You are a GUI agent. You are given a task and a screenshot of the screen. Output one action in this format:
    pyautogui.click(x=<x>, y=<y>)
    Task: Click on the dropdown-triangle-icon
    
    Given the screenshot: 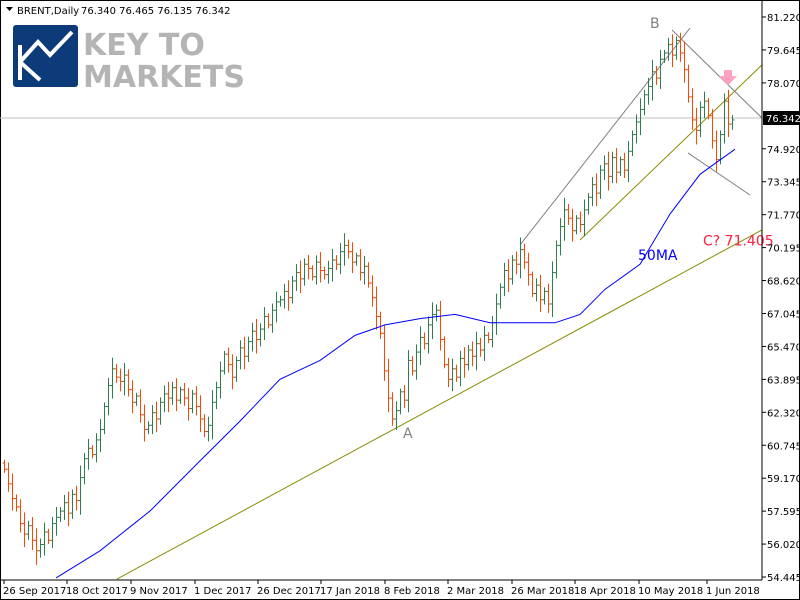 What is the action you would take?
    pyautogui.click(x=9, y=9)
    